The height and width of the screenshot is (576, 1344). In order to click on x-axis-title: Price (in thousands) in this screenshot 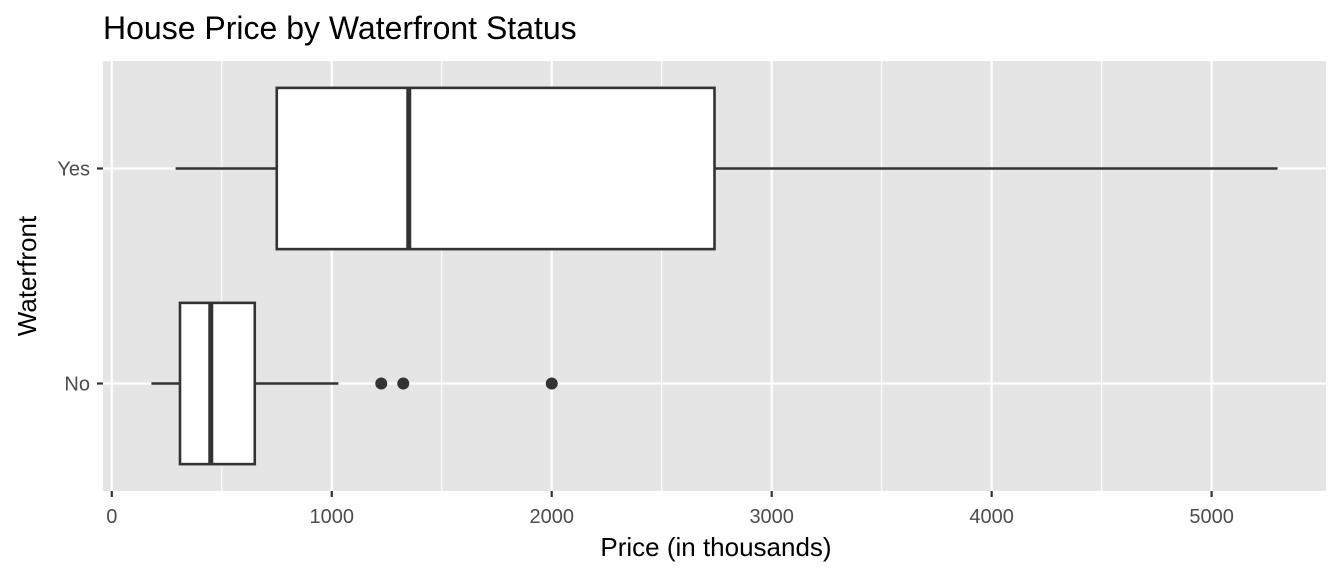, I will do `click(715, 547)`.